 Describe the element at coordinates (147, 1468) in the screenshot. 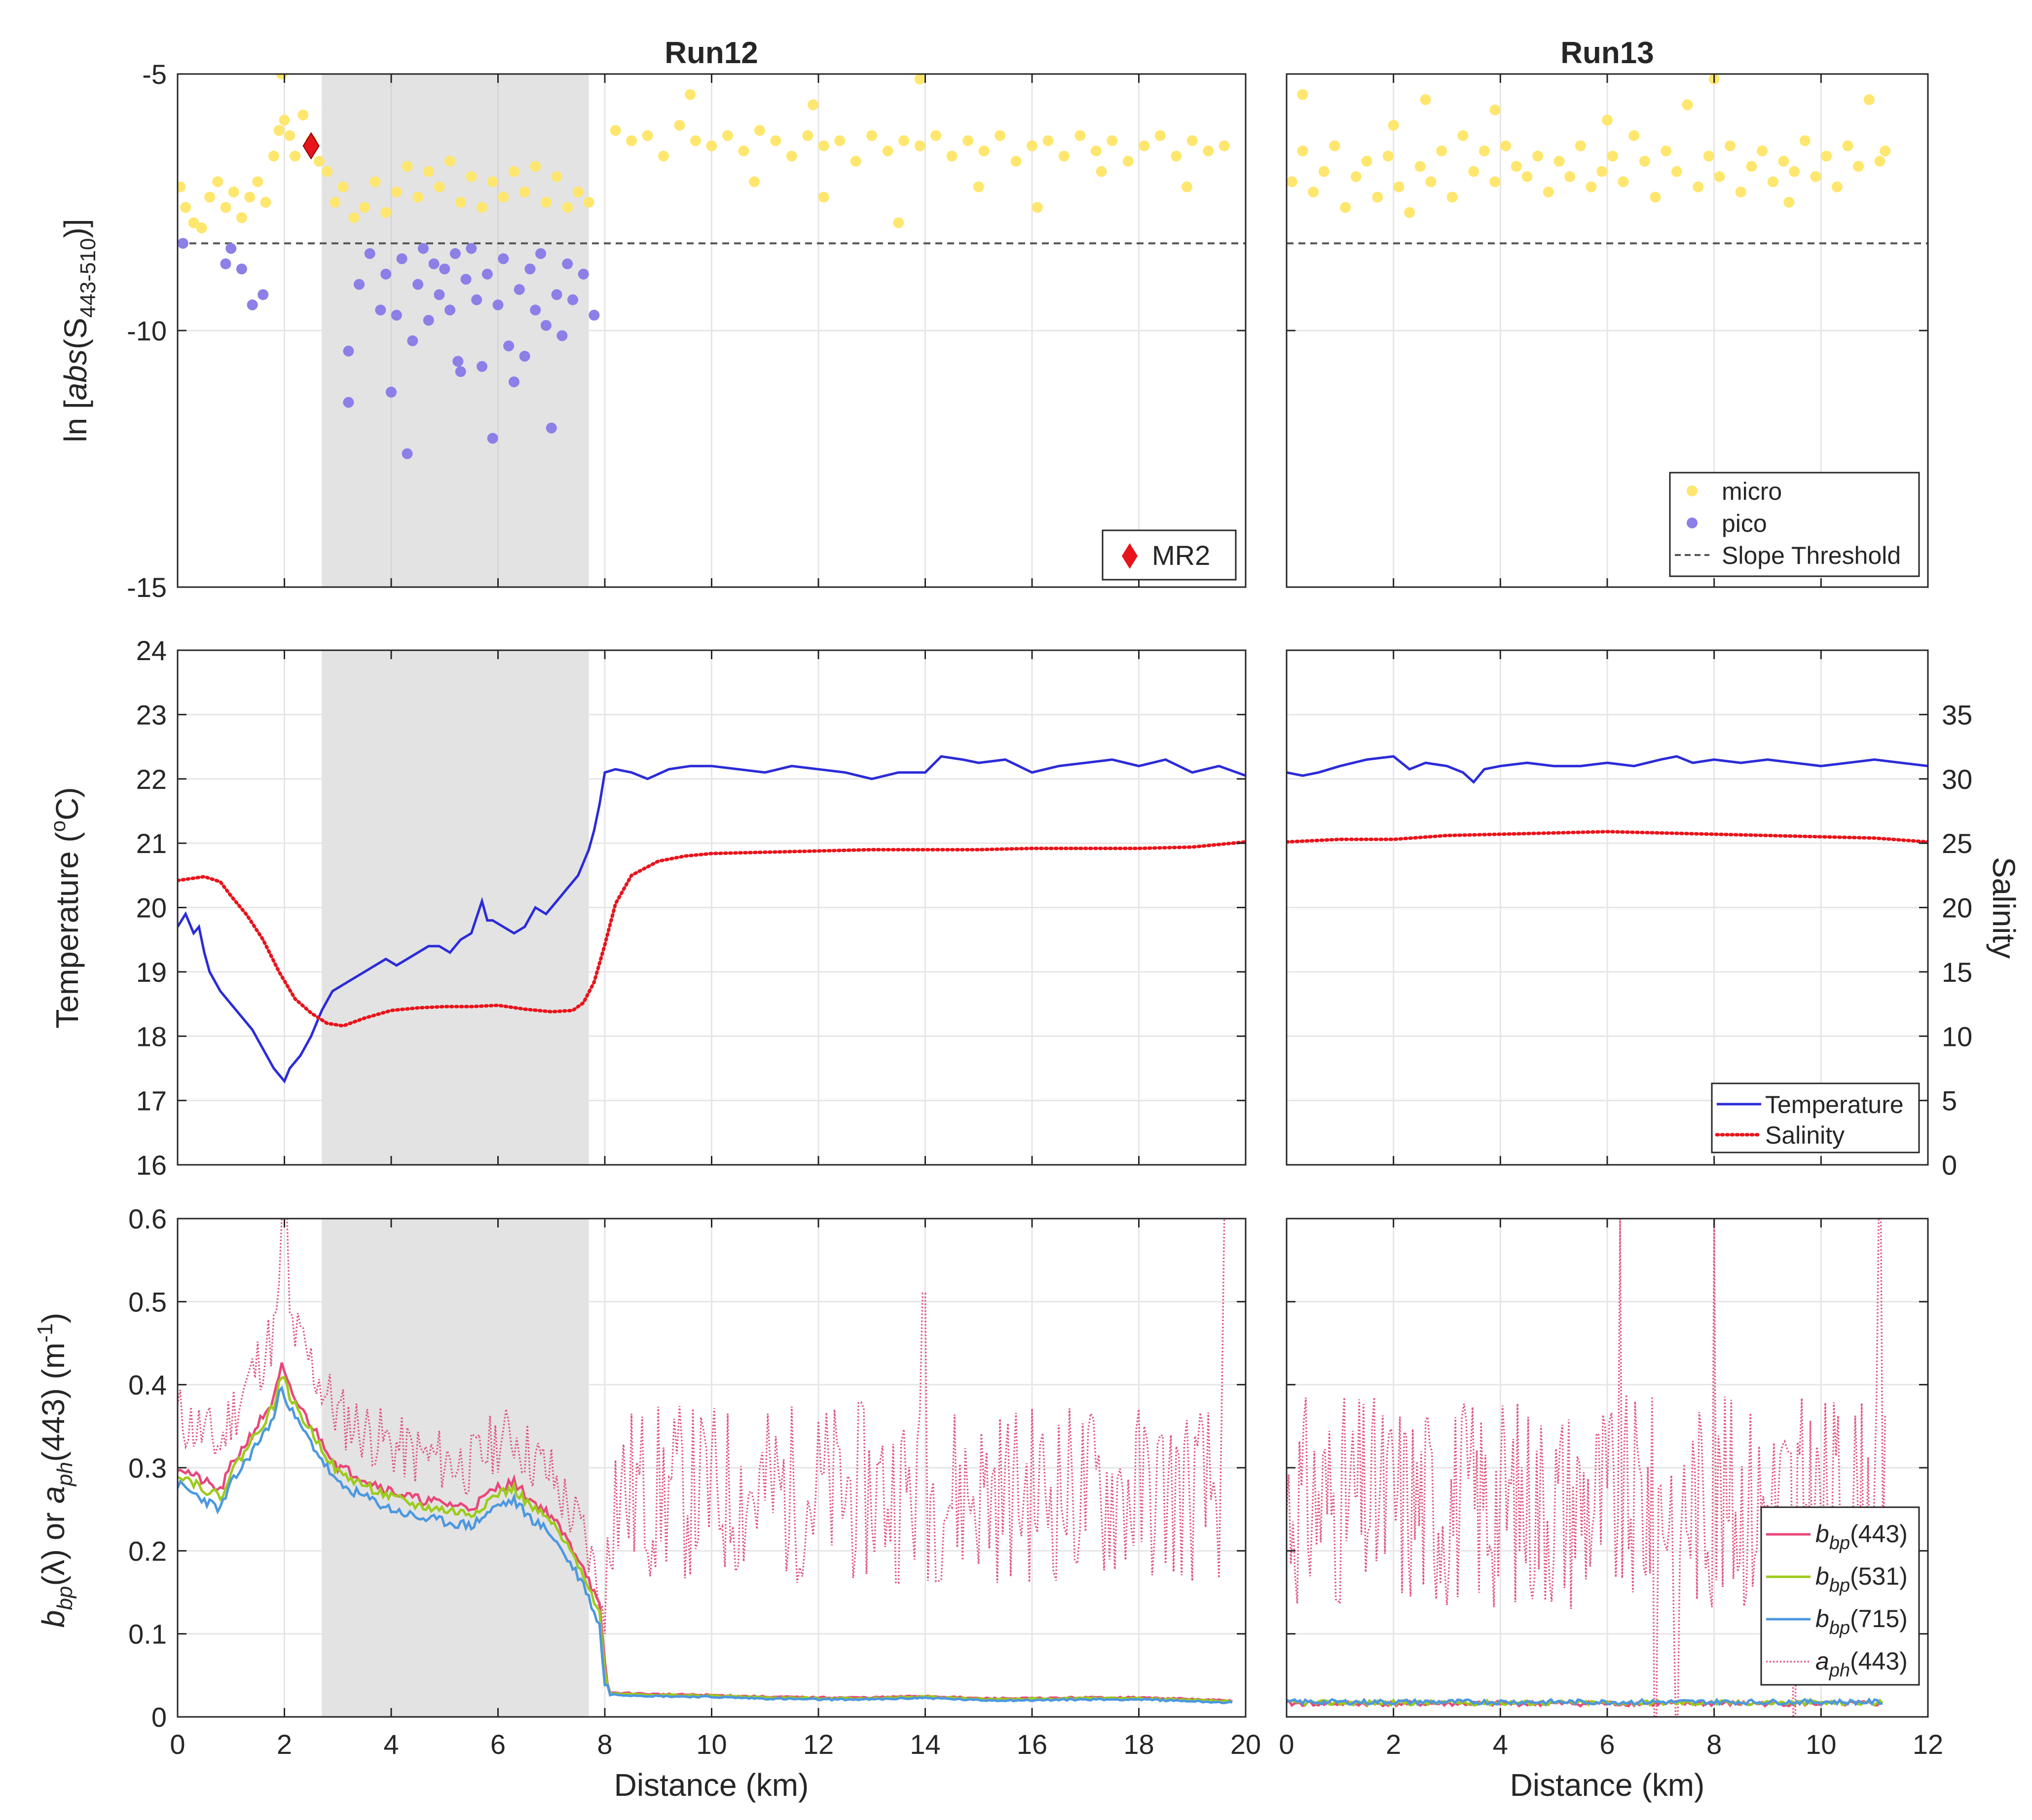

I see `y-tick-label: 0.3` at that location.